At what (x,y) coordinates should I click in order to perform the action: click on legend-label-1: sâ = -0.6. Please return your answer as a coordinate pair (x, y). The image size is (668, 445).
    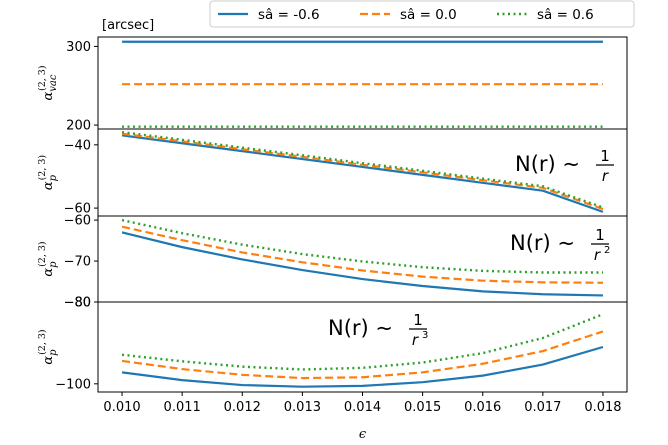
    Looking at the image, I should click on (289, 15).